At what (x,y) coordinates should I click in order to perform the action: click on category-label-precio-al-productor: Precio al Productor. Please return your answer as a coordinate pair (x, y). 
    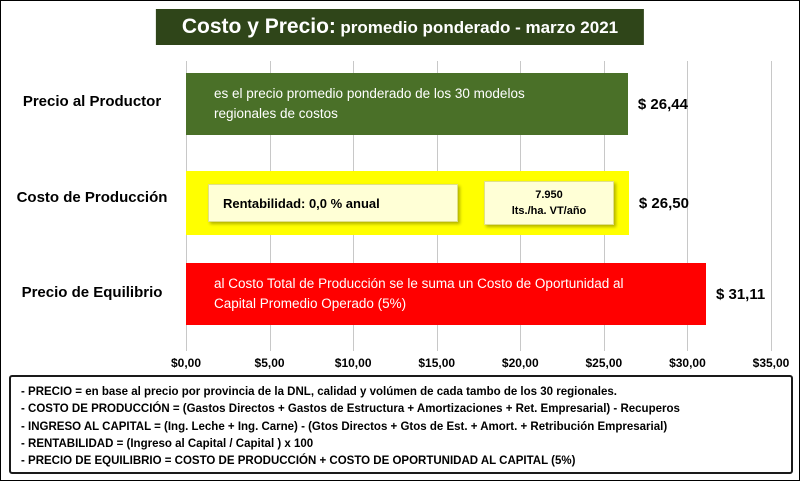
    Looking at the image, I should click on (92, 101).